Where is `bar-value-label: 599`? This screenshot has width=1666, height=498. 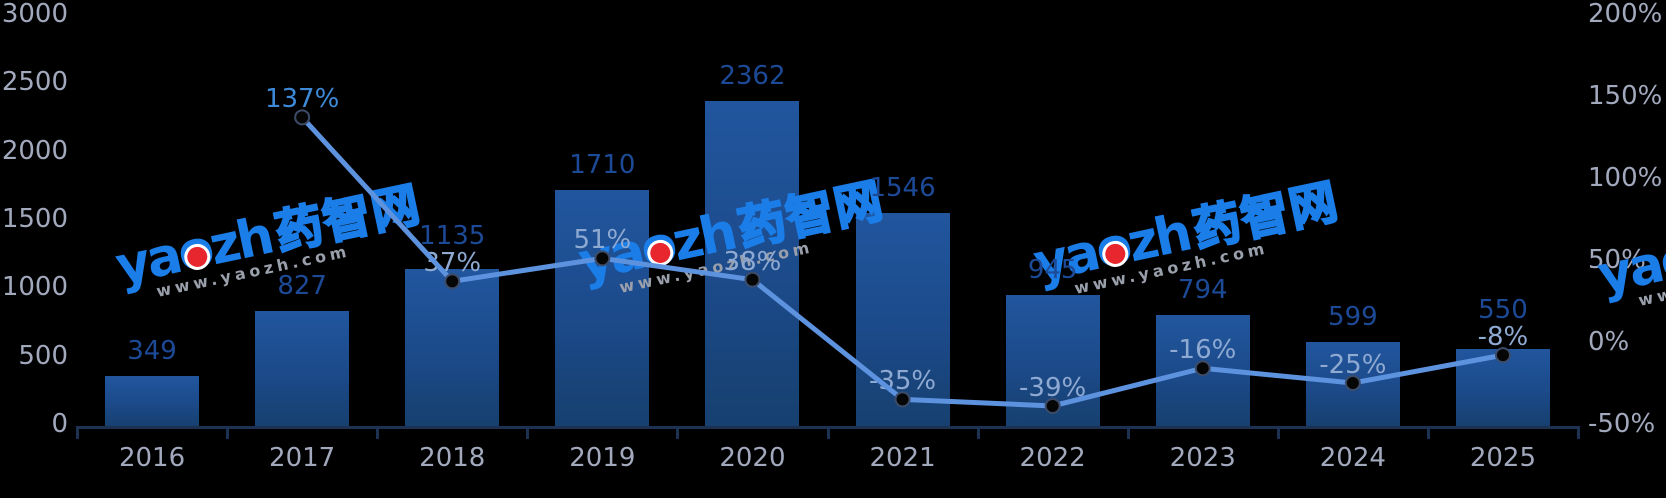 bar-value-label: 599 is located at coordinates (1353, 317).